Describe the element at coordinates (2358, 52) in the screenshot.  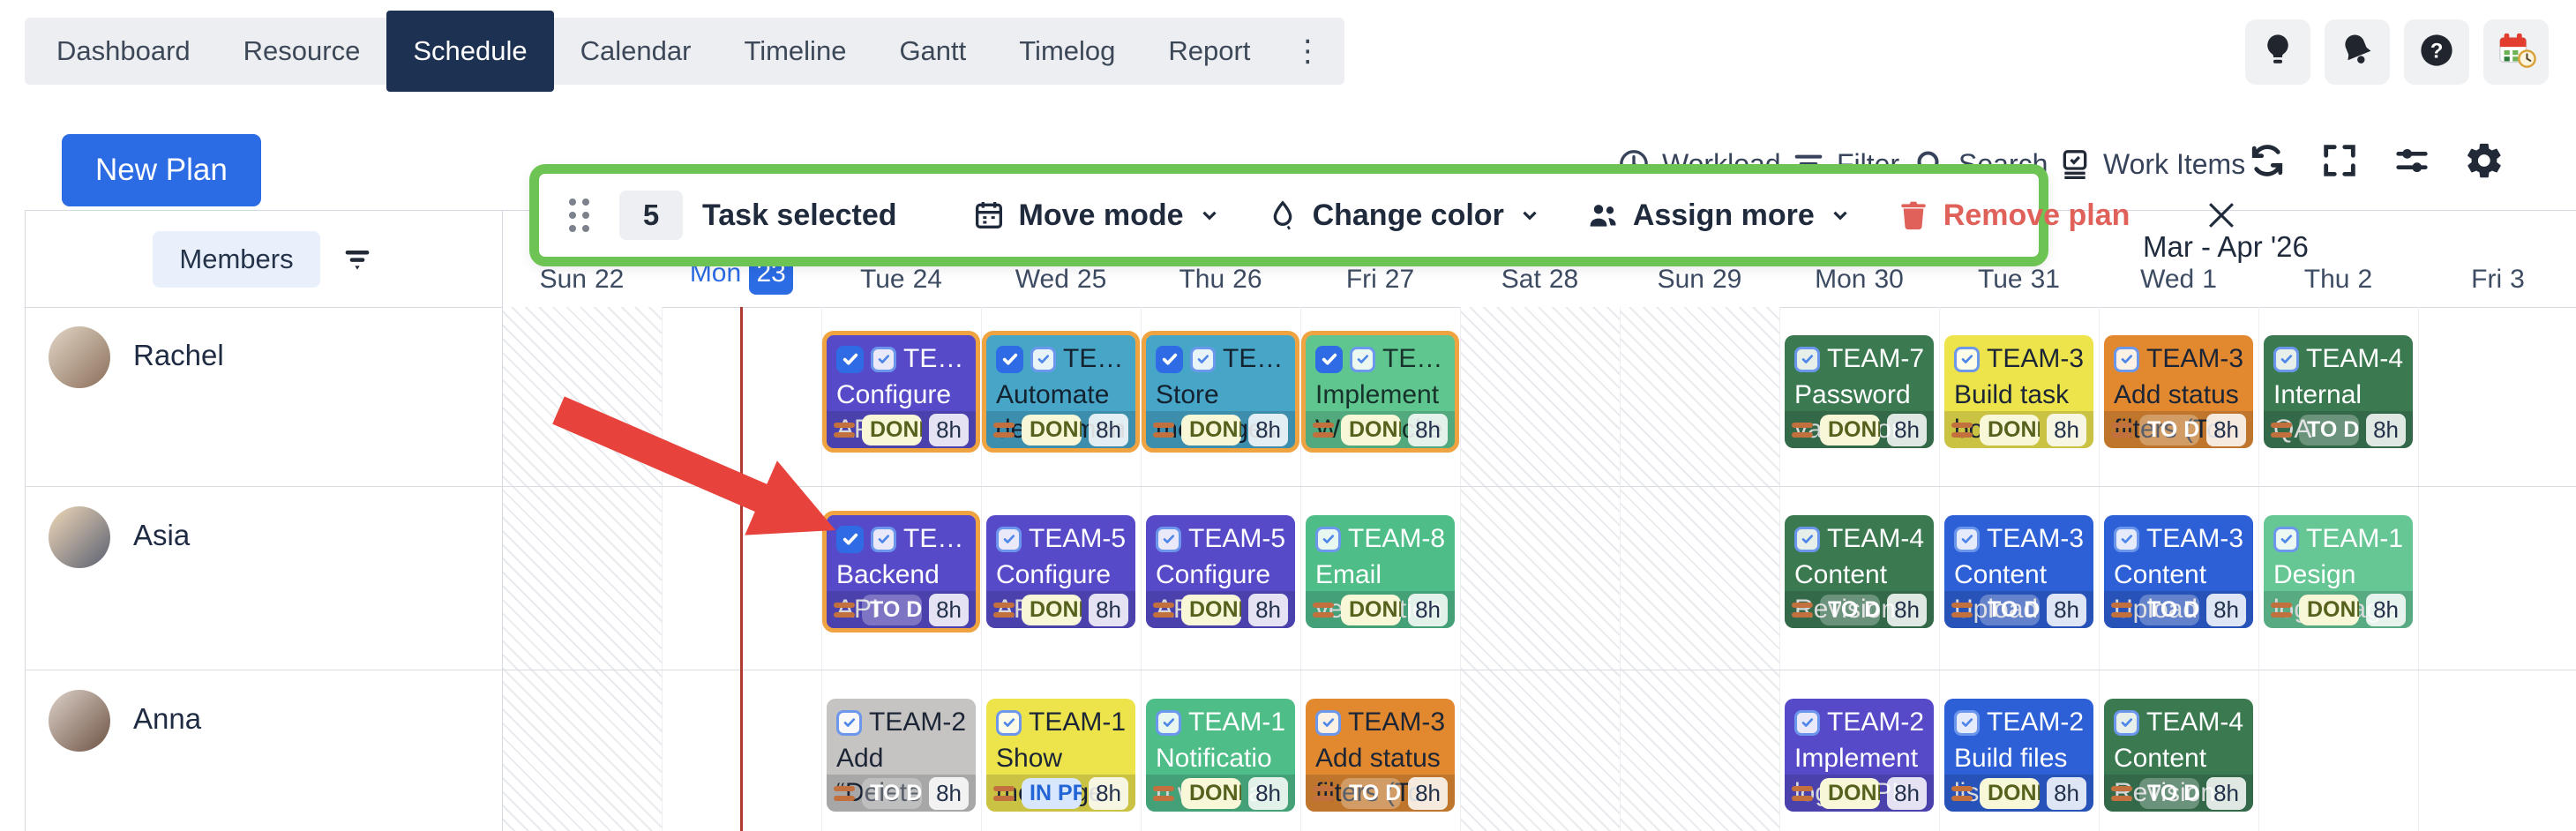
I see `notifications-bell-button` at that location.